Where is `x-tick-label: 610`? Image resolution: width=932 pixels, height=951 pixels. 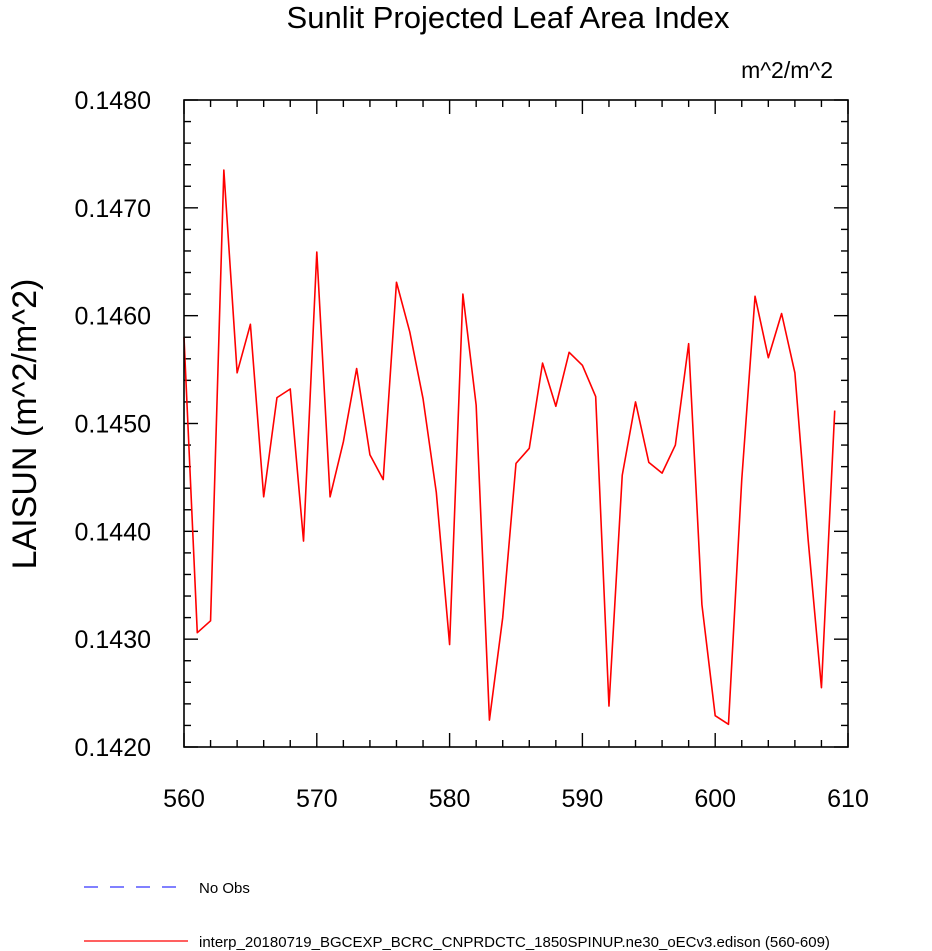
x-tick-label: 610 is located at coordinates (848, 799).